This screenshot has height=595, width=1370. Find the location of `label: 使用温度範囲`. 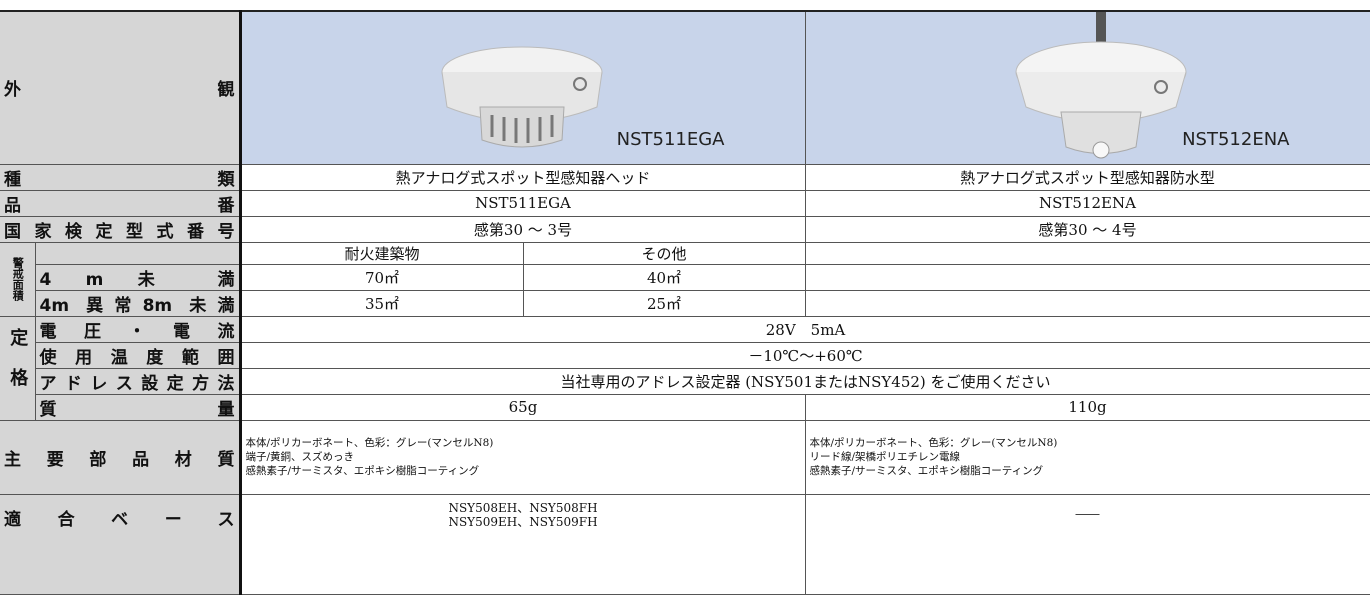

label: 使用温度範囲 is located at coordinates (137, 355).